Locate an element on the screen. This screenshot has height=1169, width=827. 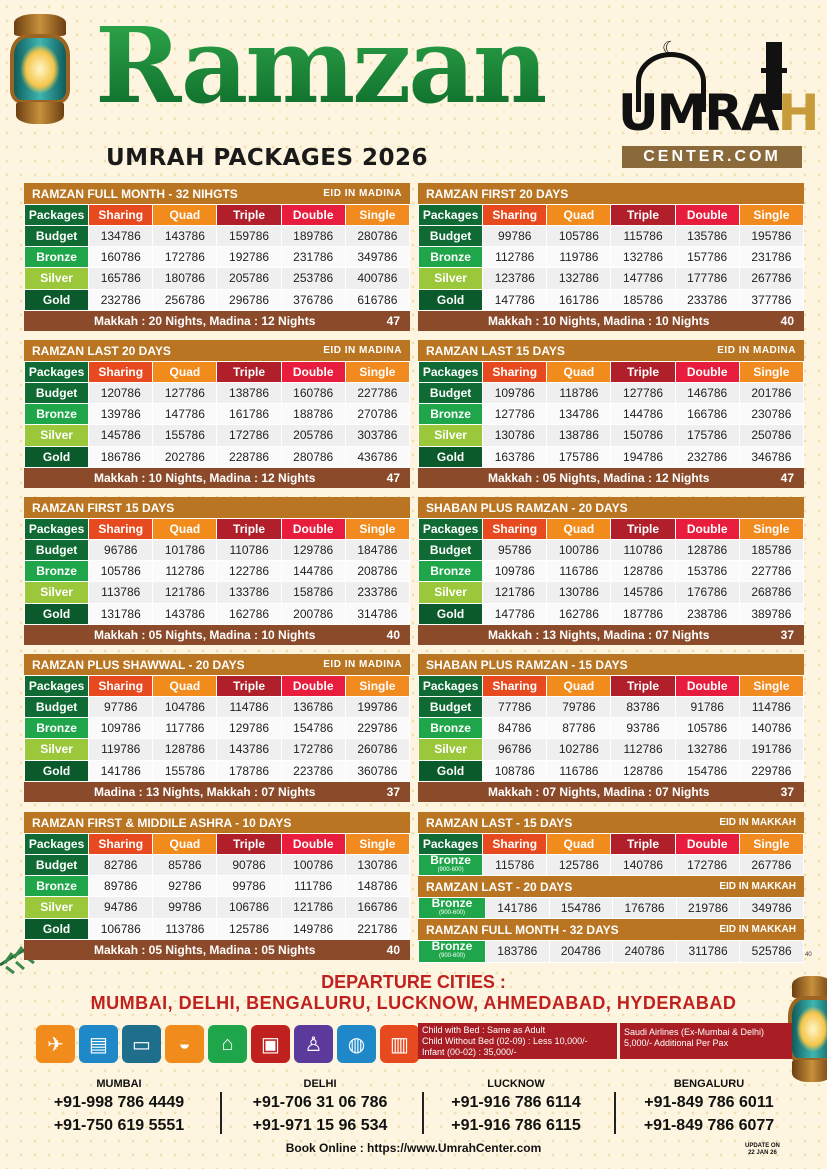
table-row: Bronze 160786 172786 192786 231786 349786 is located at coordinates (217, 257).